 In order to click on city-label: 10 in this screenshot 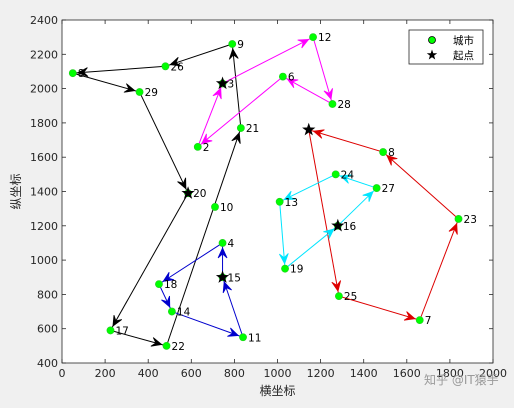, I will do `click(226, 208)`.